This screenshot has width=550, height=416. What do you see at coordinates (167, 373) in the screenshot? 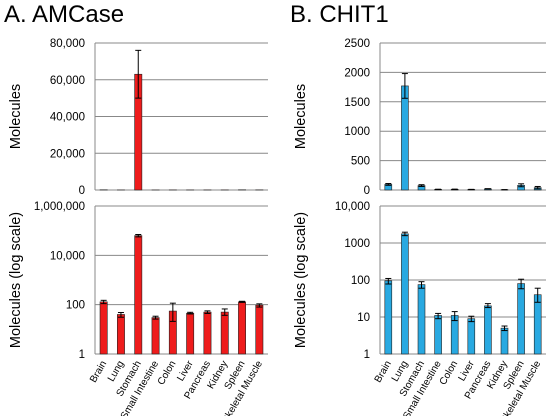
I see `x-tick-label: Colon` at bounding box center [167, 373].